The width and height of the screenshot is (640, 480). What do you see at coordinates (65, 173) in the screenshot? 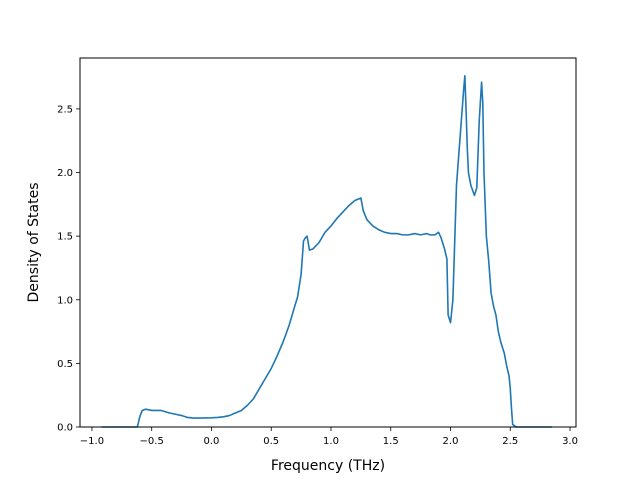
I see `y-tick-label: 2.0` at bounding box center [65, 173].